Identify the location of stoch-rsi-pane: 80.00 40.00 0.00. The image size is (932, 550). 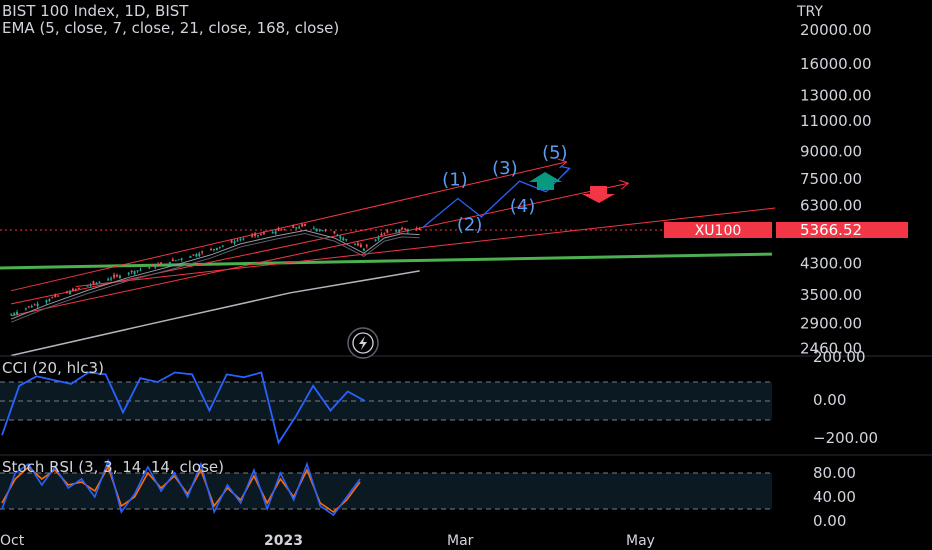
(466, 492).